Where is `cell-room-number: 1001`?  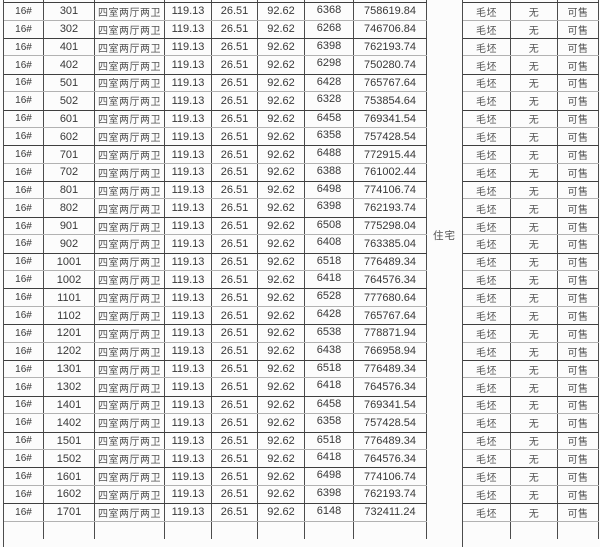 cell-room-number: 1001 is located at coordinates (69, 262).